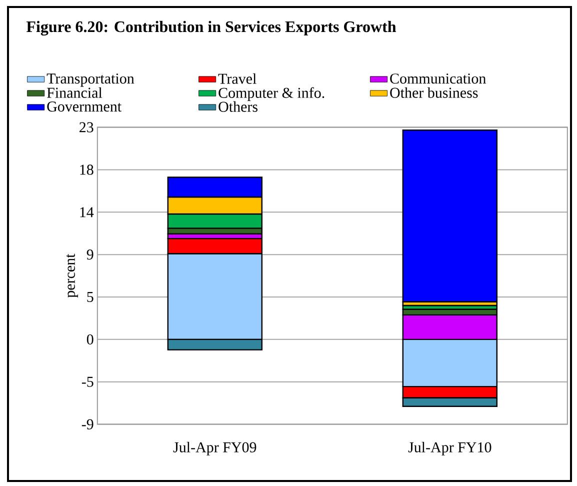  What do you see at coordinates (438, 79) in the screenshot?
I see `legend-label: Communication` at bounding box center [438, 79].